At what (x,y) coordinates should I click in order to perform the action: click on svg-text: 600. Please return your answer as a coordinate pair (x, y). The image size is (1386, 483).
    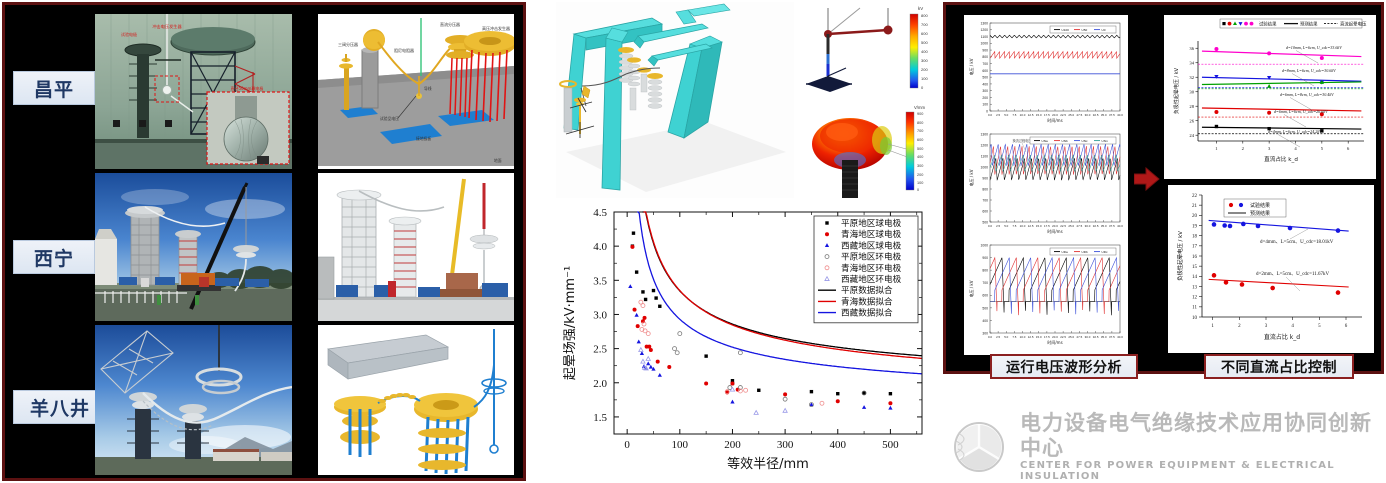
    Looking at the image, I should click on (985, 71).